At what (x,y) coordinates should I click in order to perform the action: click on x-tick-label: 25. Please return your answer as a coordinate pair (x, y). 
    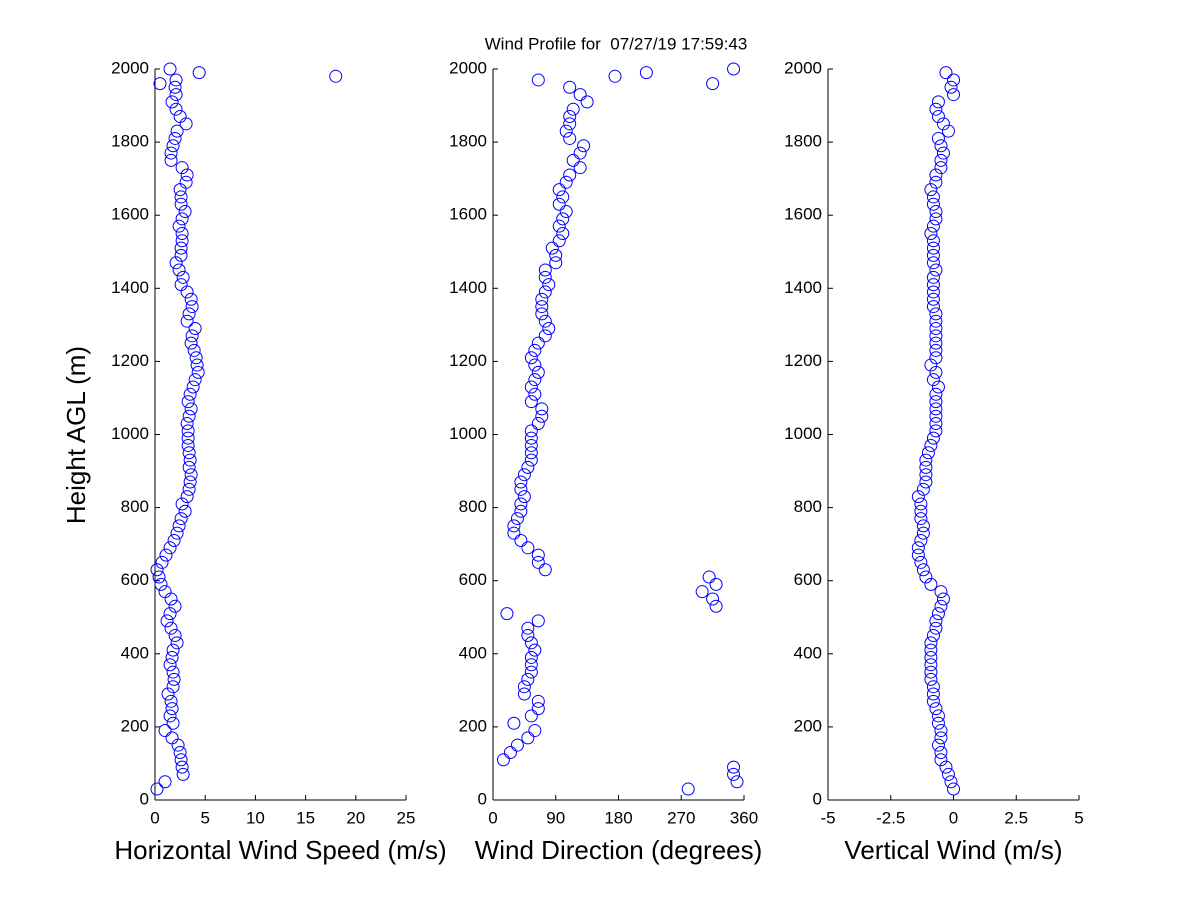
    Looking at the image, I should click on (406, 817).